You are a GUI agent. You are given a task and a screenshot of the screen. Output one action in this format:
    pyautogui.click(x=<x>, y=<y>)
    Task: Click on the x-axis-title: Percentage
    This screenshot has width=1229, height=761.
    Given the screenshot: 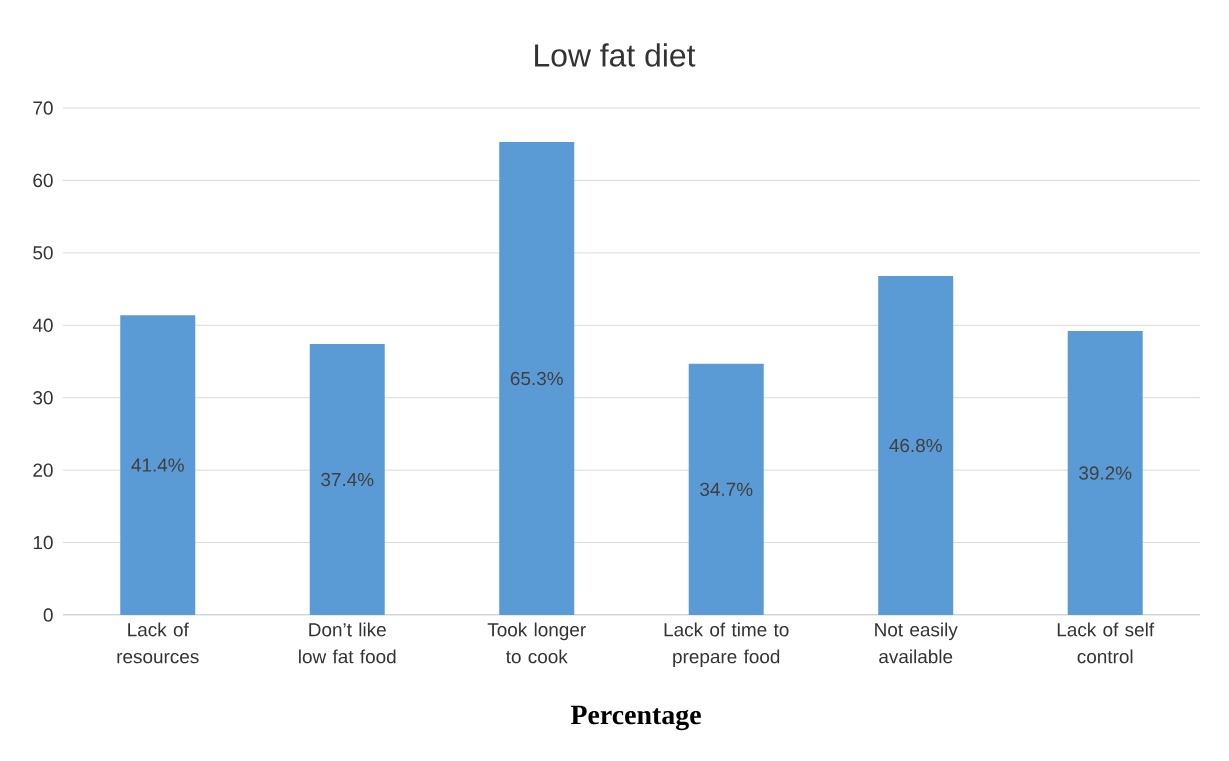 What is the action you would take?
    pyautogui.click(x=635, y=718)
    